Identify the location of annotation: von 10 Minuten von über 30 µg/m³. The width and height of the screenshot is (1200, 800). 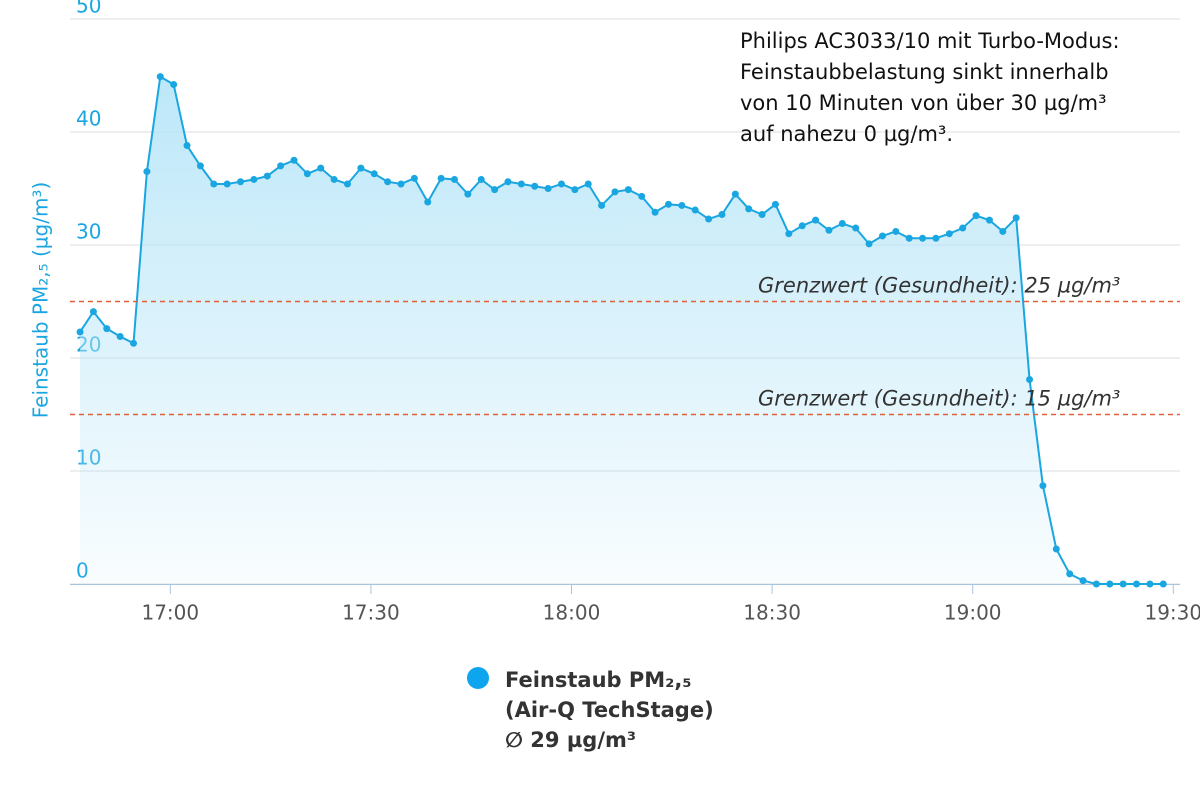
(923, 103).